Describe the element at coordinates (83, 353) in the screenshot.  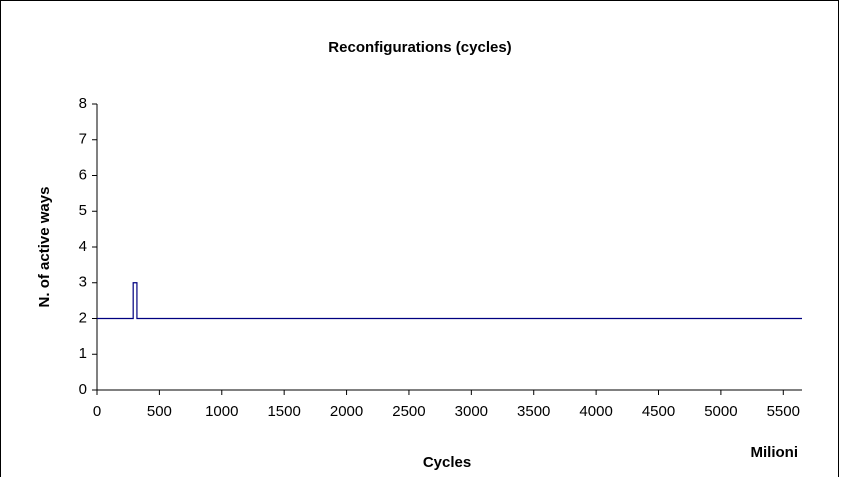
I see `y-tick-label: 1` at that location.